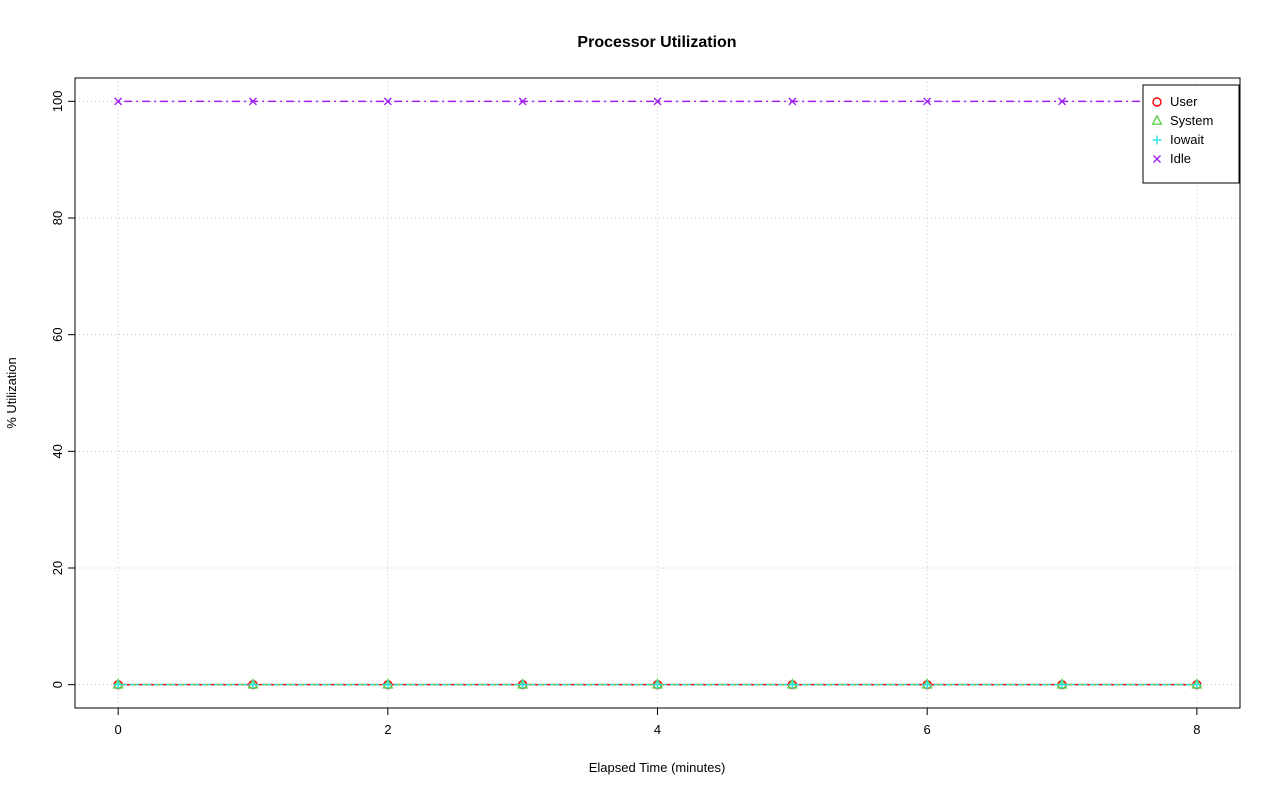  Describe the element at coordinates (57, 218) in the screenshot. I see `y-axis-tick-label: 80` at that location.